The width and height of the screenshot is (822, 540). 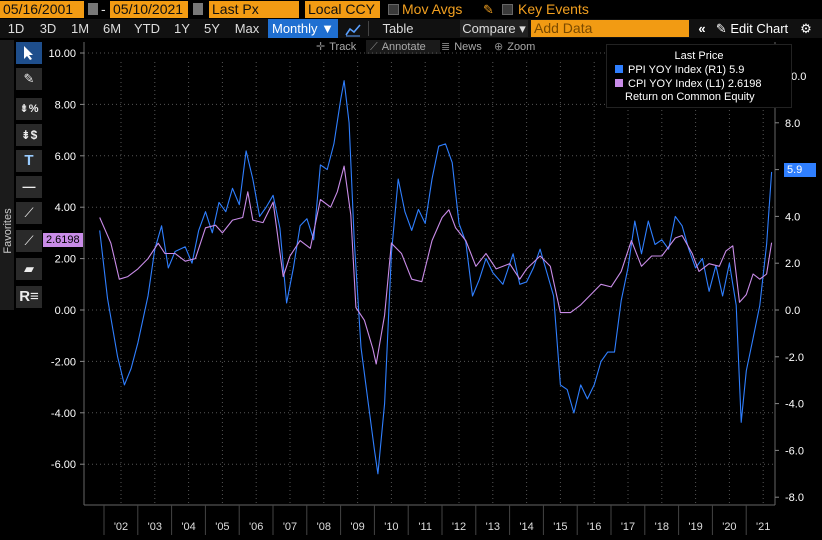 I want to click on table-button: Table, so click(x=398, y=28).